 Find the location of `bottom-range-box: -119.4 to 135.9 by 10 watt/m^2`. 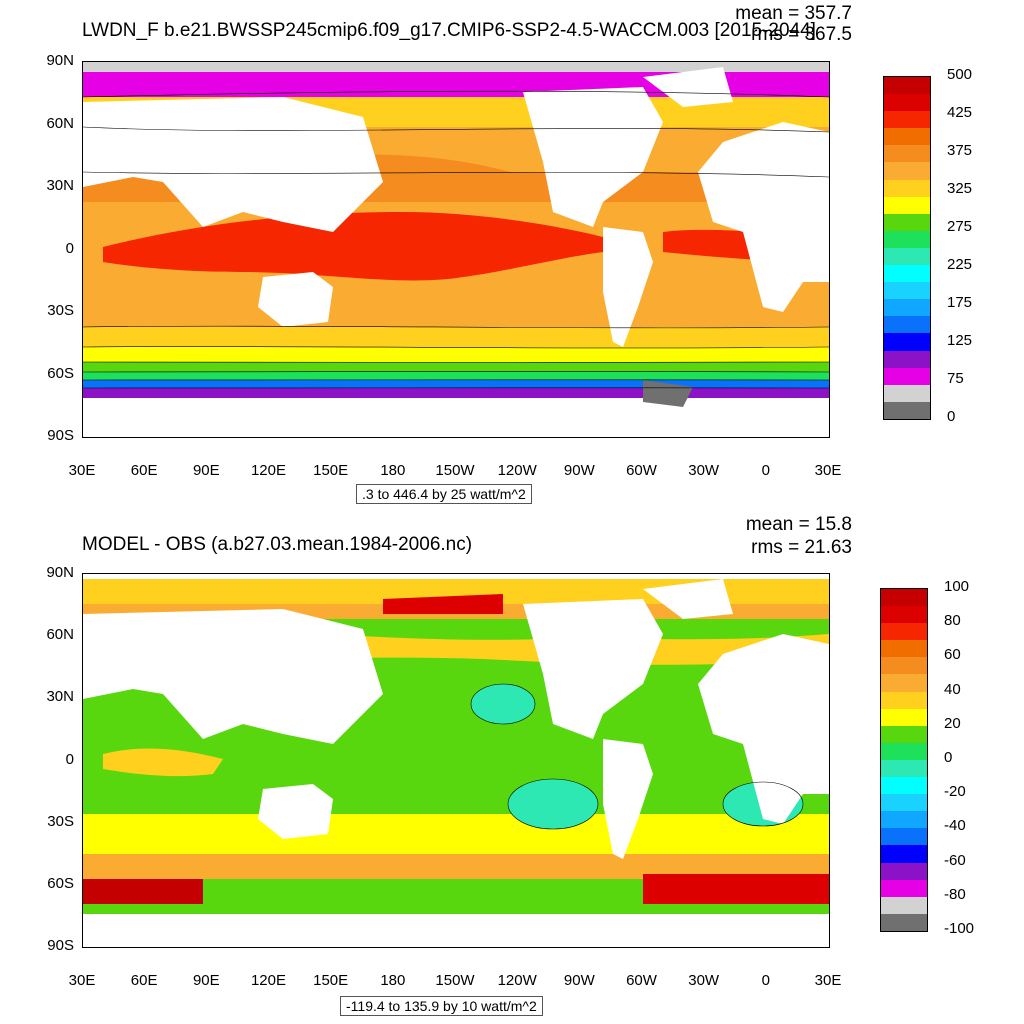

bottom-range-box: -119.4 to 135.9 by 10 watt/m^2 is located at coordinates (441, 1006).